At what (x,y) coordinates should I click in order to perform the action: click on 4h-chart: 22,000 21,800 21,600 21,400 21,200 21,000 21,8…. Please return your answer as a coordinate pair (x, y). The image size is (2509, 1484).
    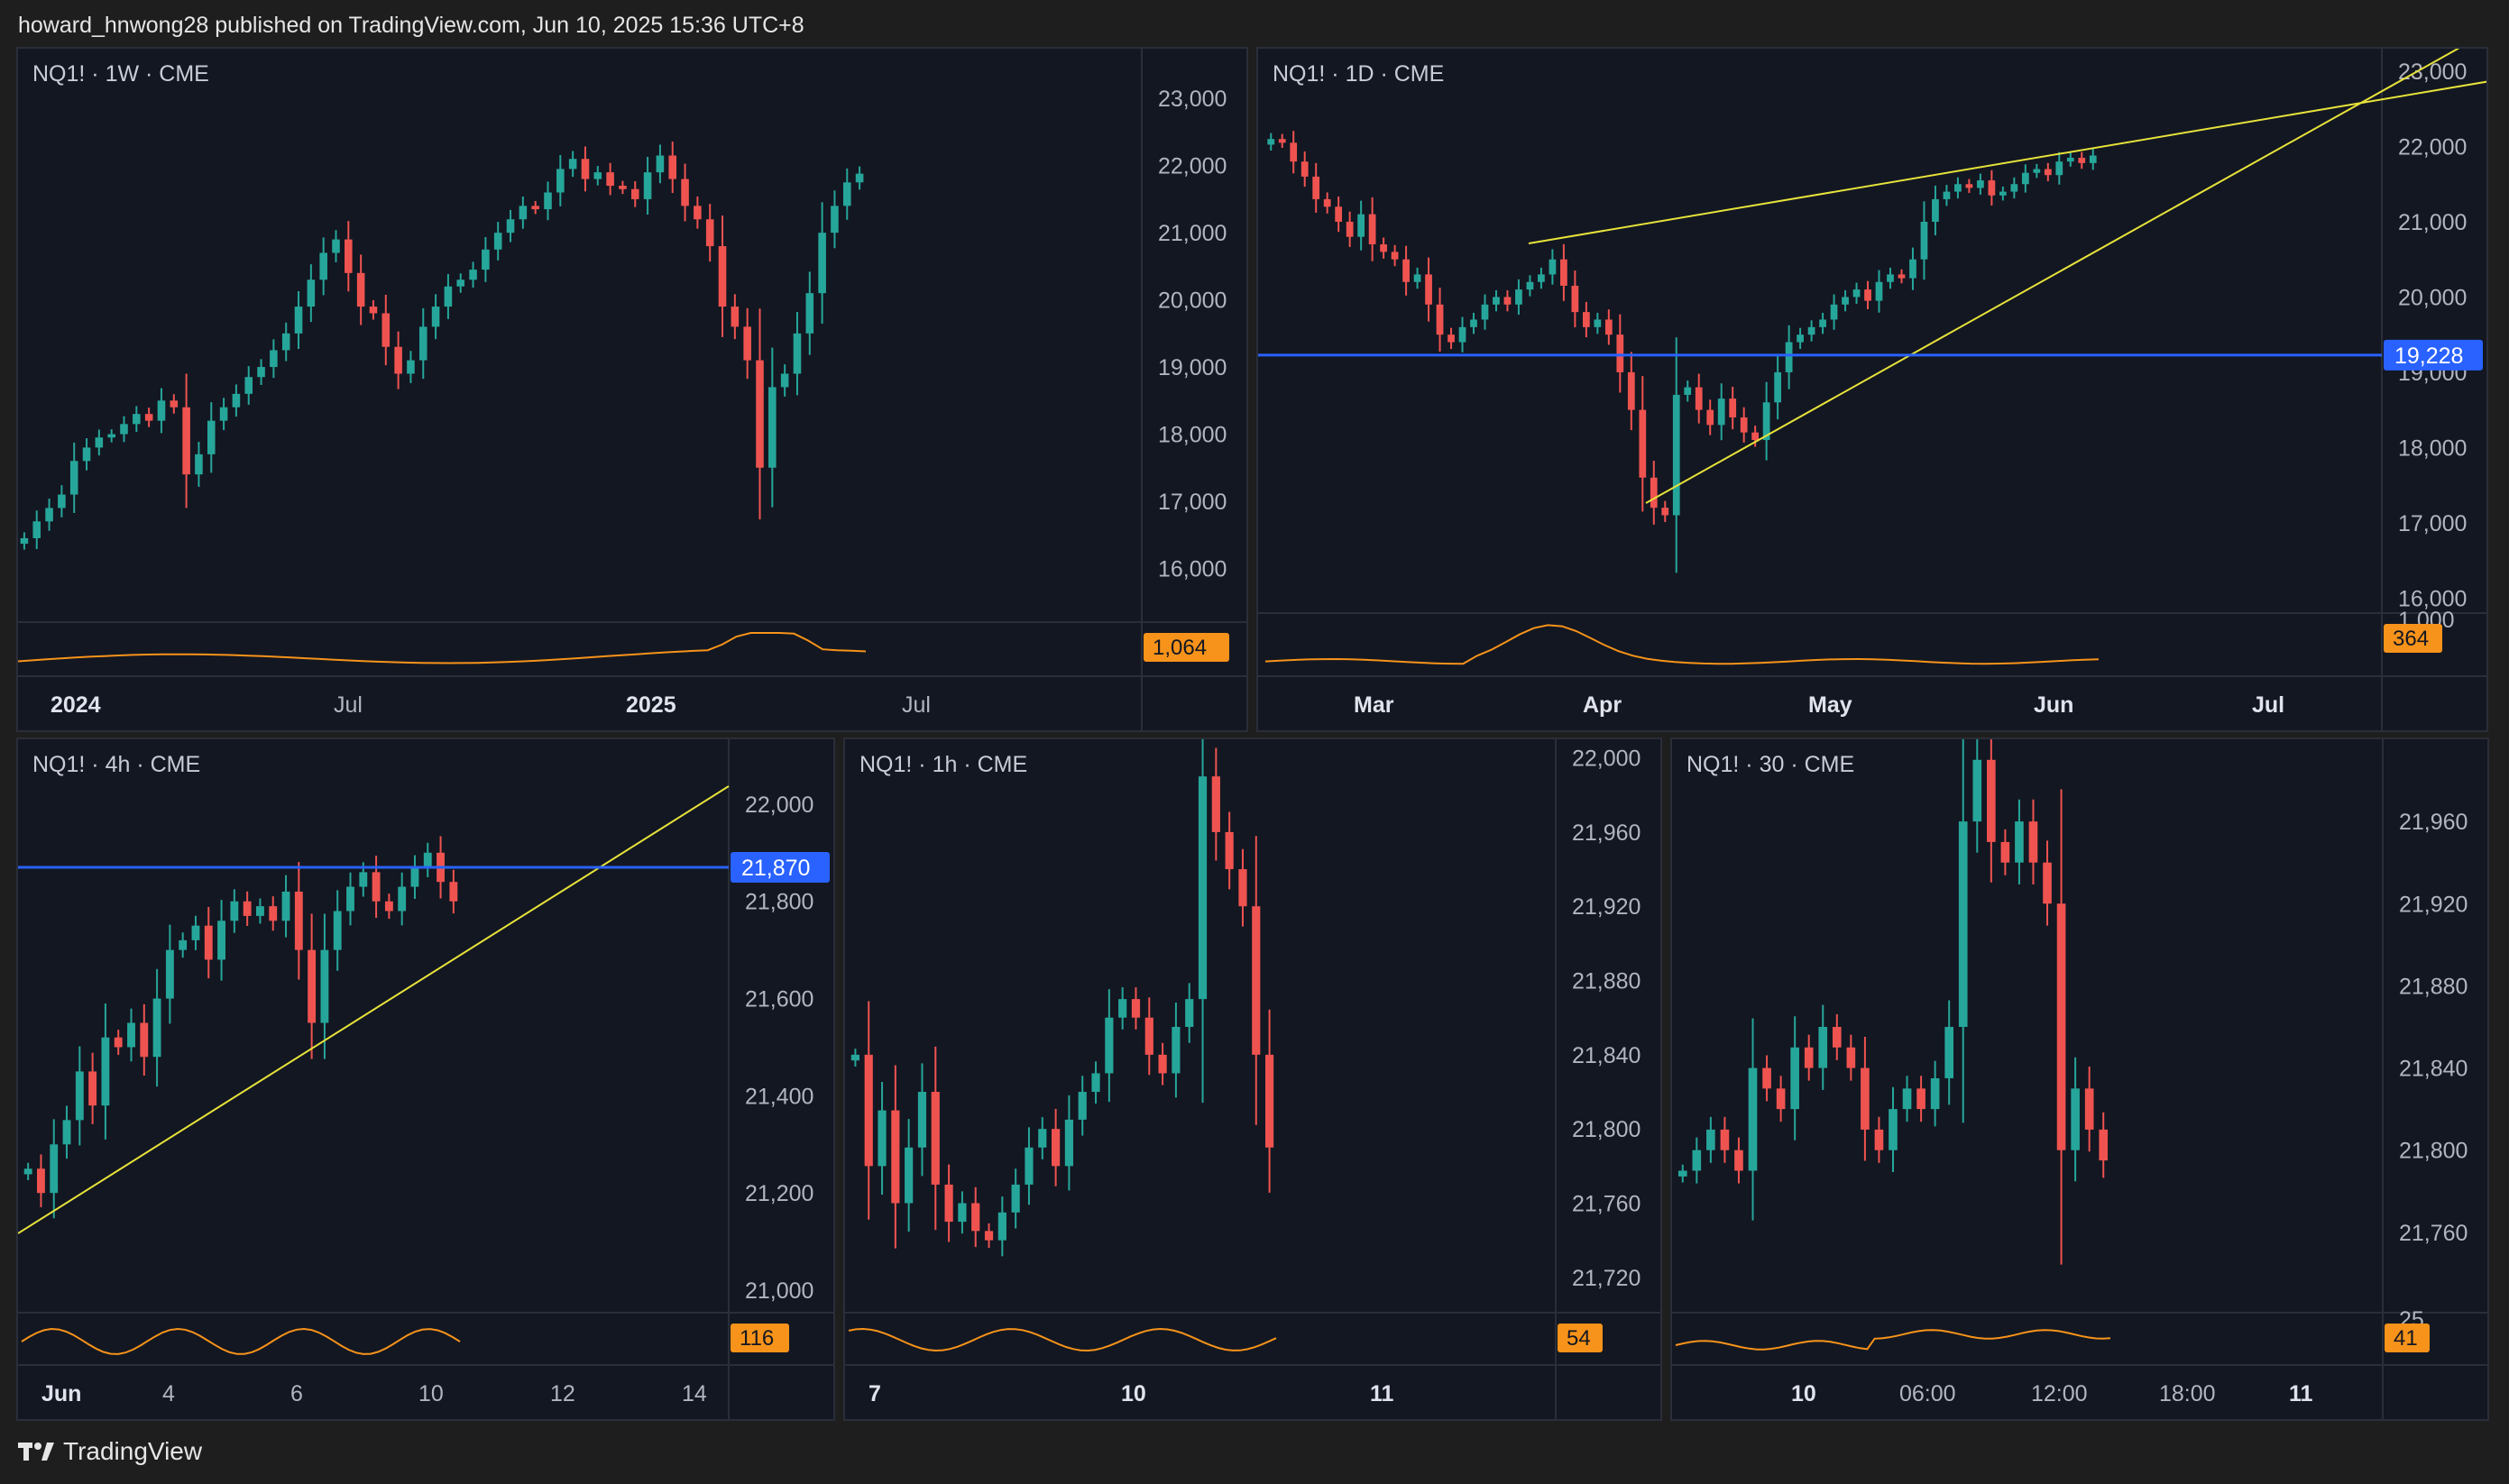
    Looking at the image, I should click on (426, 1080).